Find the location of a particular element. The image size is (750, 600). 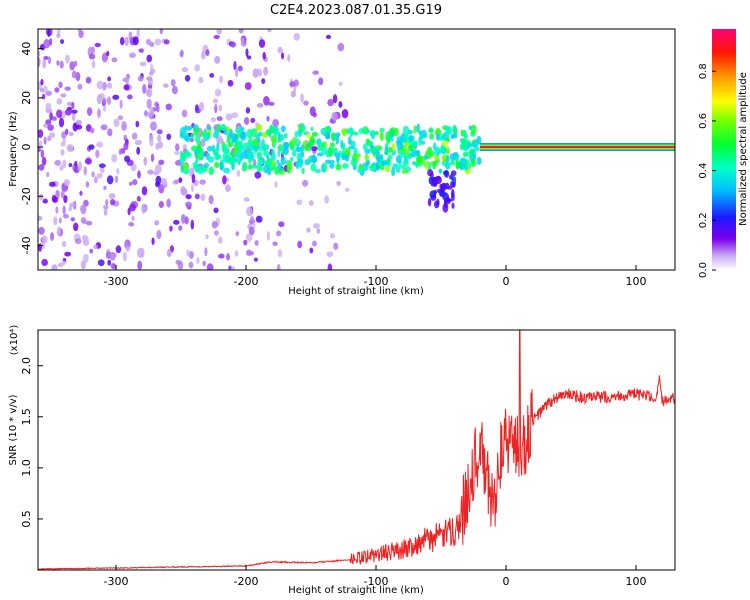

snr-x-tick-label: 100 is located at coordinates (636, 581).